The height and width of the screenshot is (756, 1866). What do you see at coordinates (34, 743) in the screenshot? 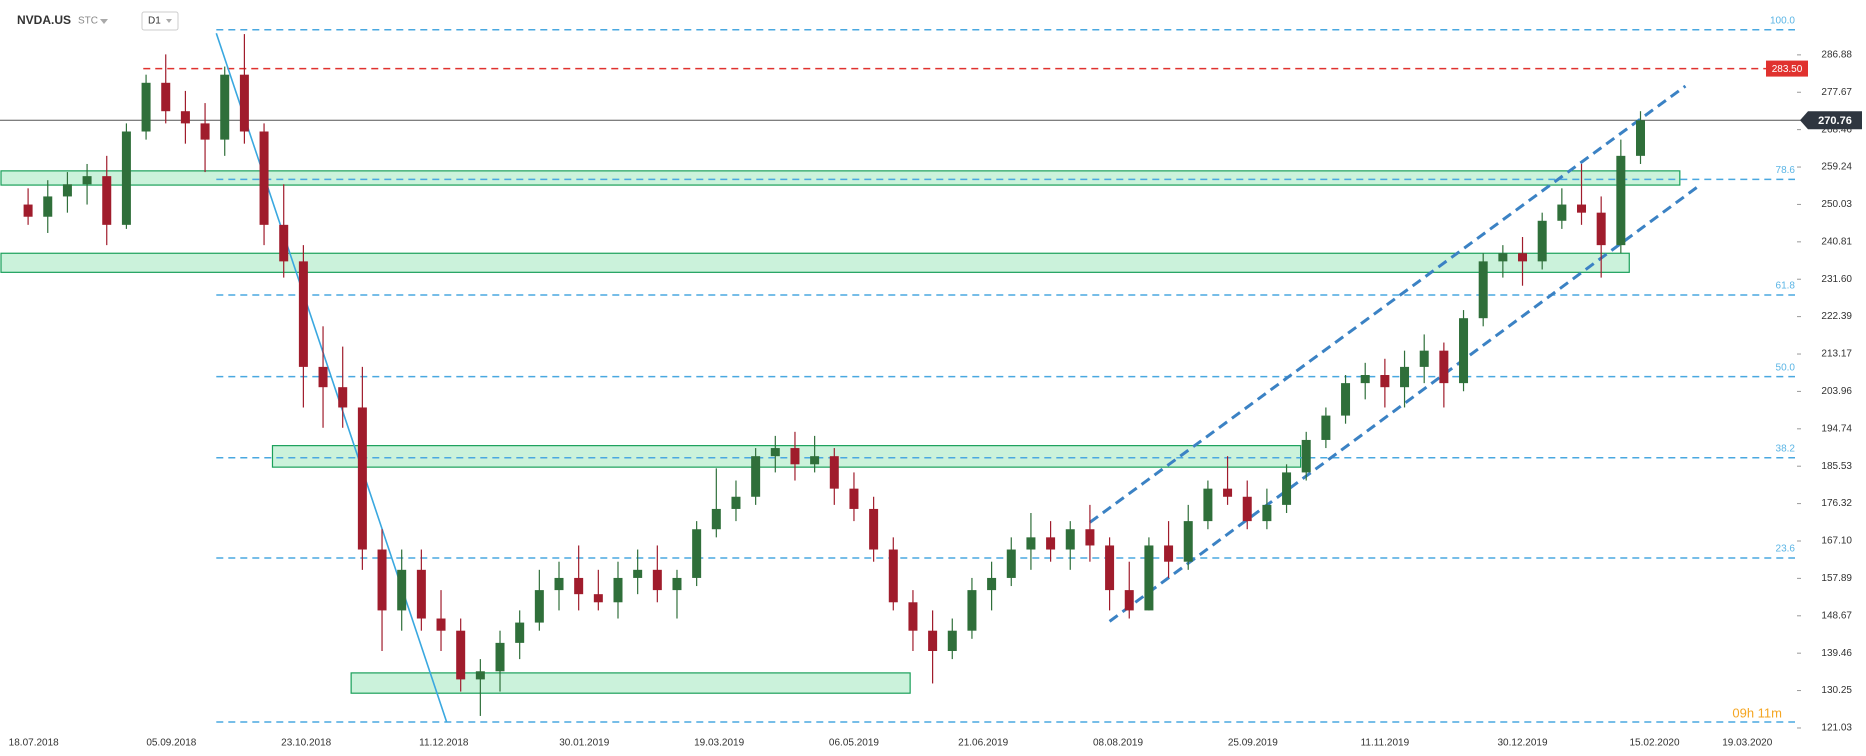
I see `x-tick-label: 18.07.2018` at bounding box center [34, 743].